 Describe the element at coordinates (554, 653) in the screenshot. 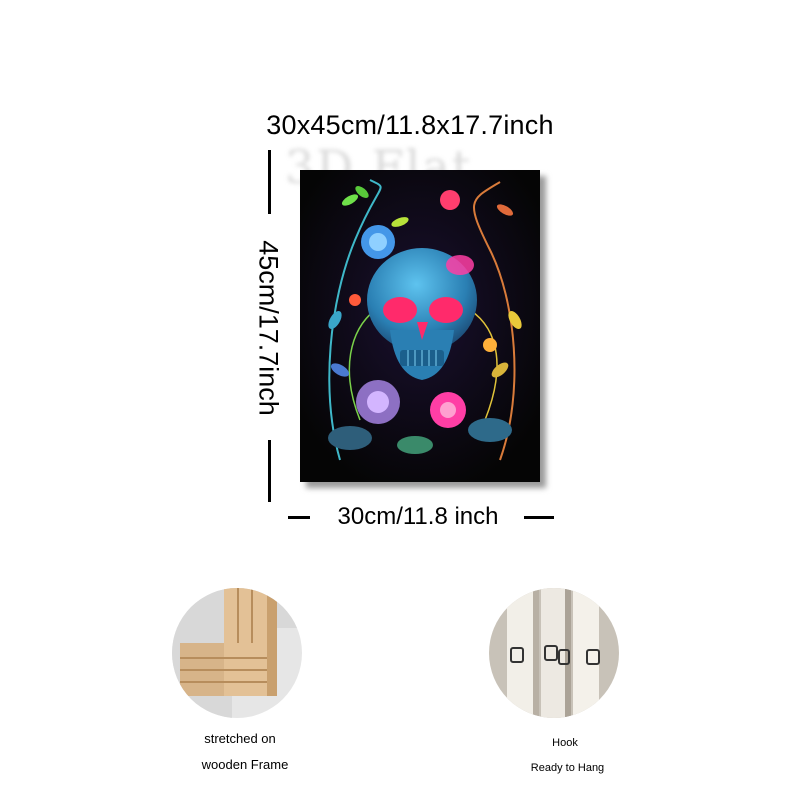

I see `hook-photo` at that location.